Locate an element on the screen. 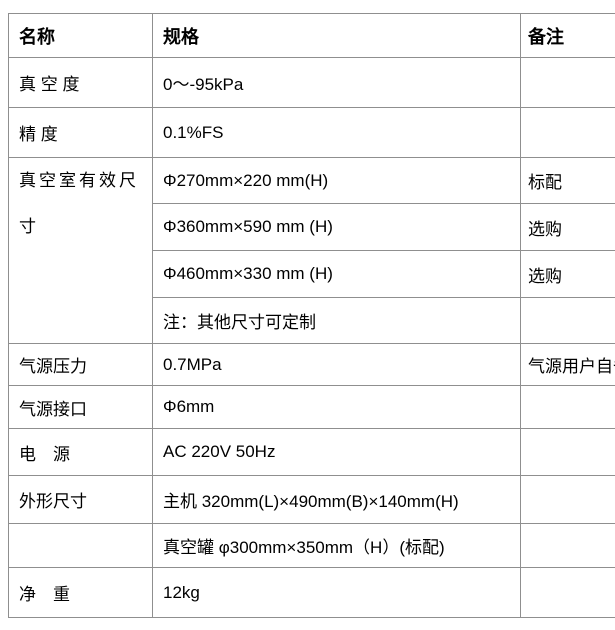 The width and height of the screenshot is (615, 630). table-row: 气源压力 0.7MPa 气源用户自备 is located at coordinates (311, 364).